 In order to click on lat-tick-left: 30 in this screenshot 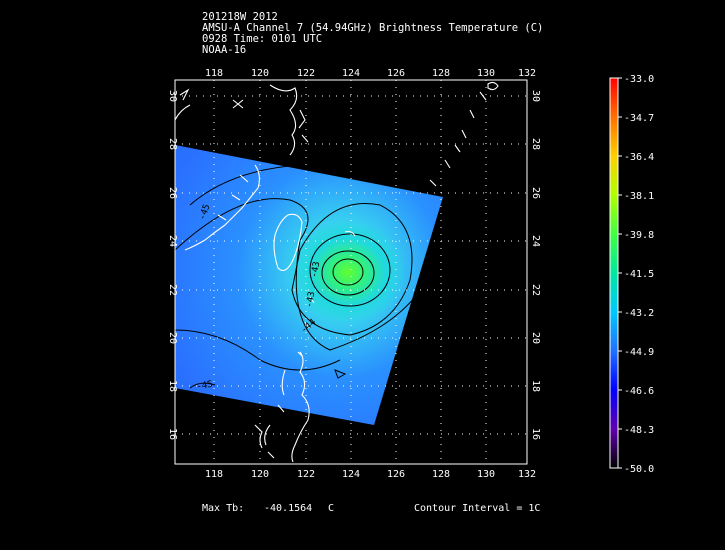, I will do `click(172, 96)`.